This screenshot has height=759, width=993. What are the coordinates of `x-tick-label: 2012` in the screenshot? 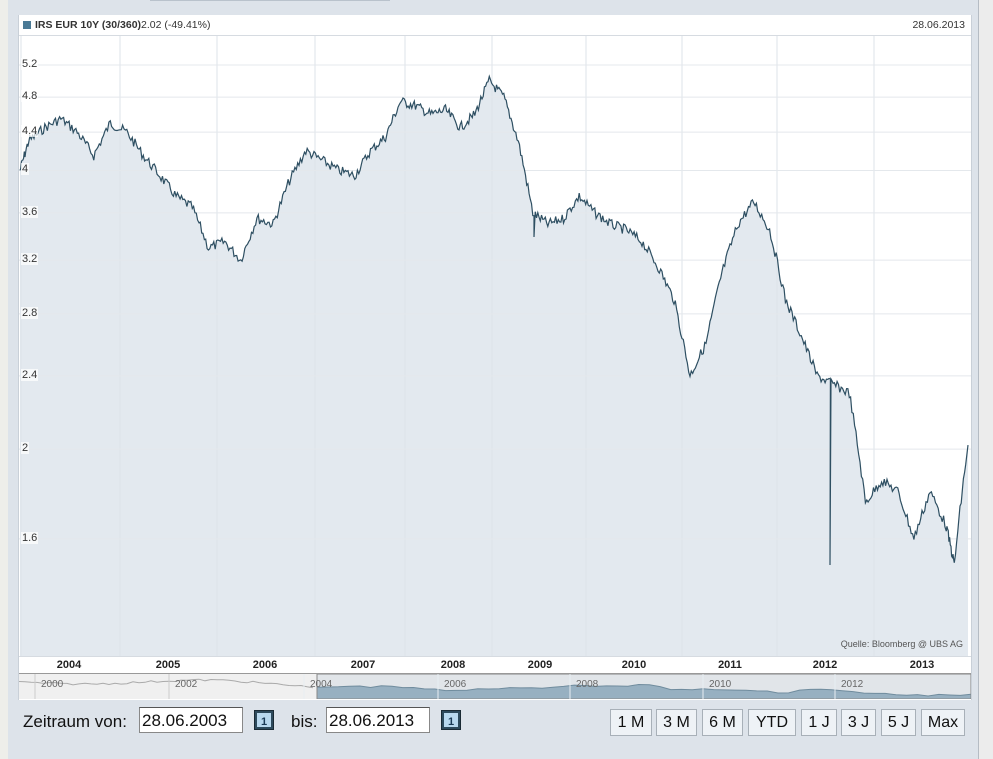 It's located at (825, 665).